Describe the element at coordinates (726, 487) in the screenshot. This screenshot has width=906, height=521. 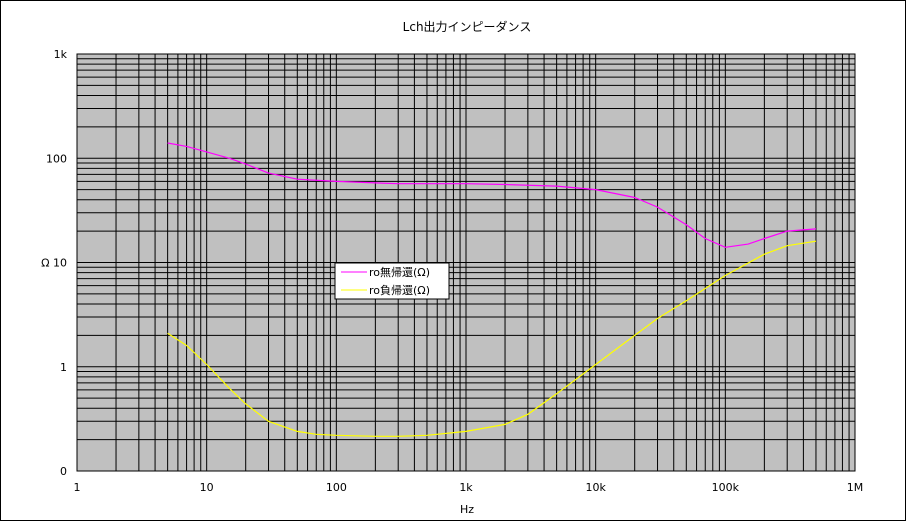
I see `x-tick-label: 100k` at that location.